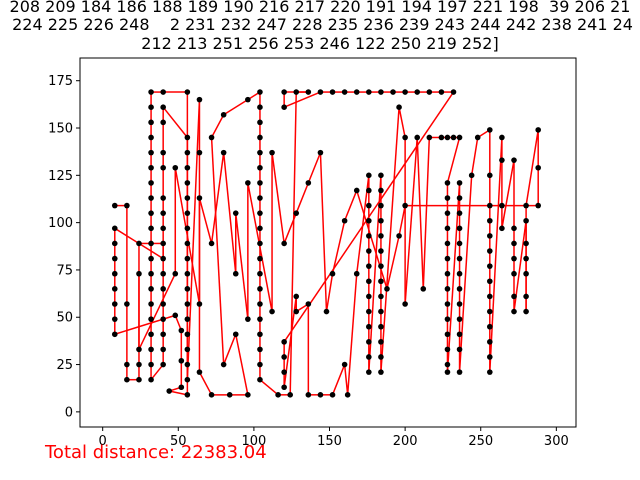 Image resolution: width=640 pixels, height=480 pixels. What do you see at coordinates (178, 441) in the screenshot?
I see `x-tick-label: 50` at bounding box center [178, 441].